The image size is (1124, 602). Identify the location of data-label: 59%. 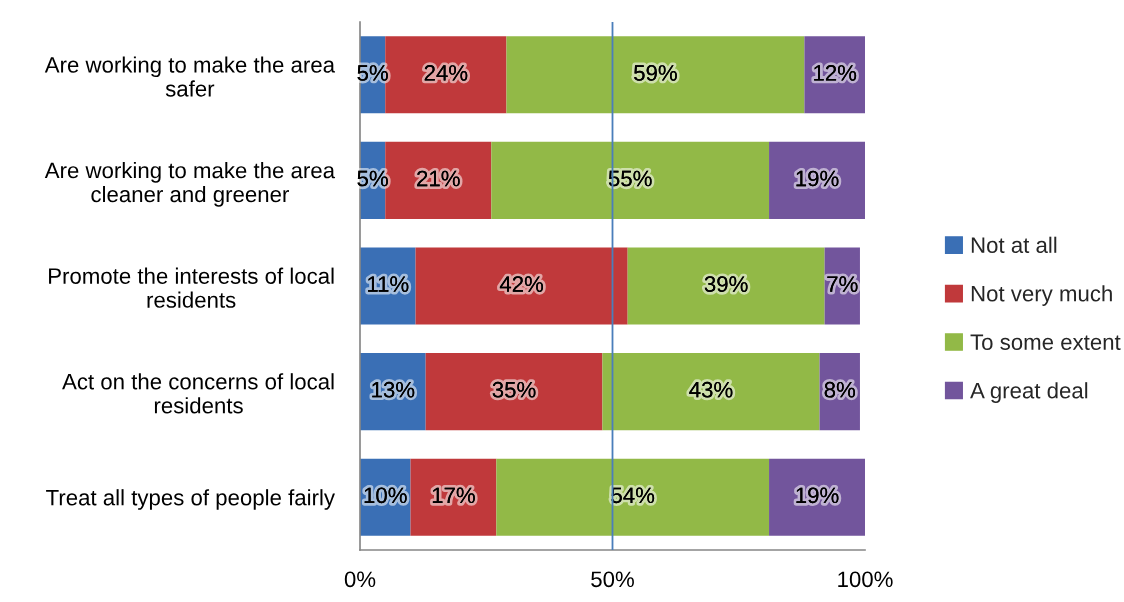
(655, 73).